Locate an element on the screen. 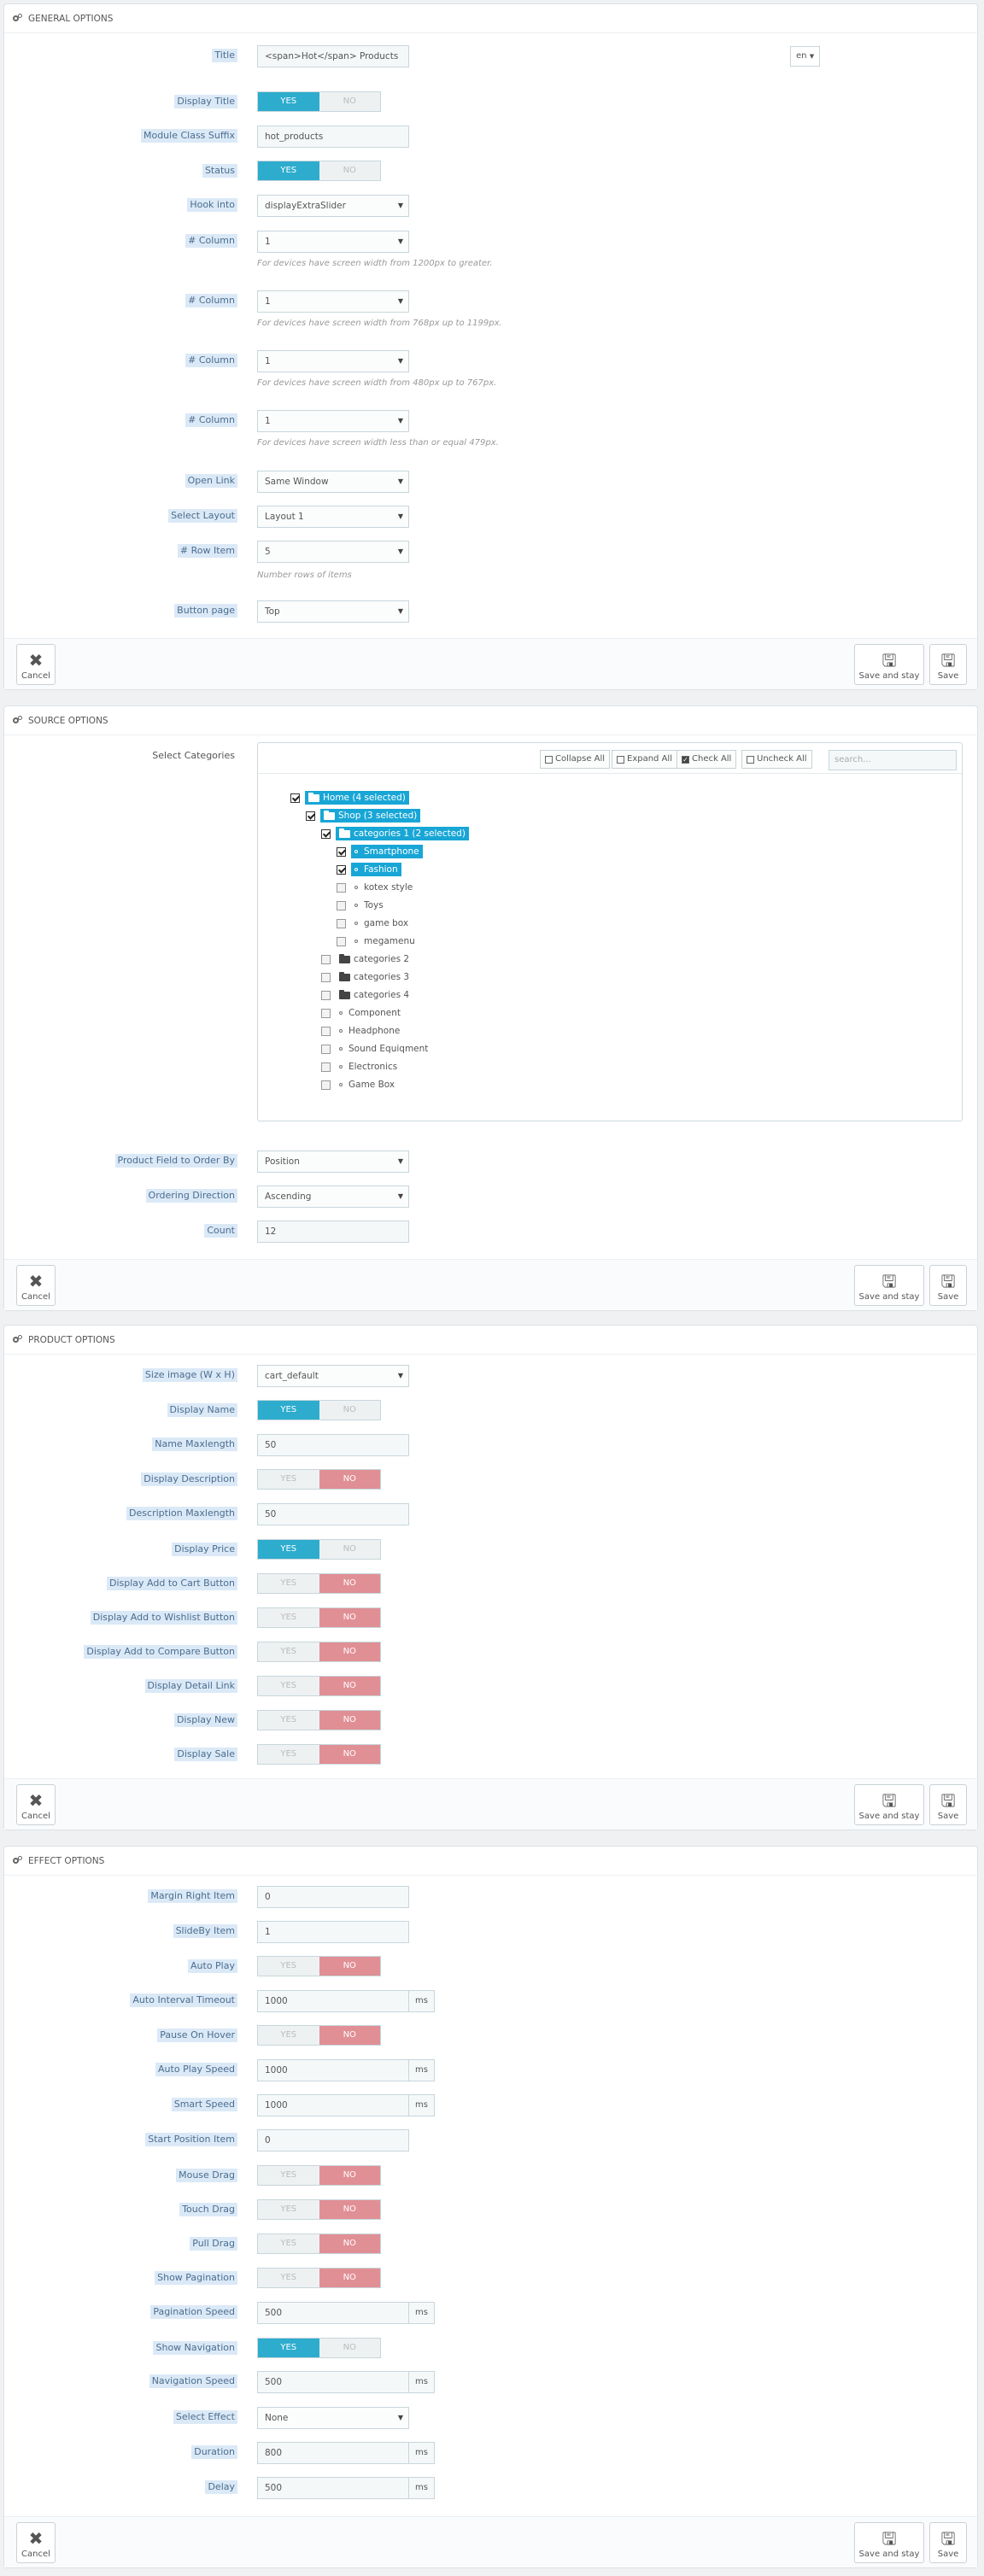 The height and width of the screenshot is (2576, 984). tree-node-megamenu: megamenu is located at coordinates (378, 941).